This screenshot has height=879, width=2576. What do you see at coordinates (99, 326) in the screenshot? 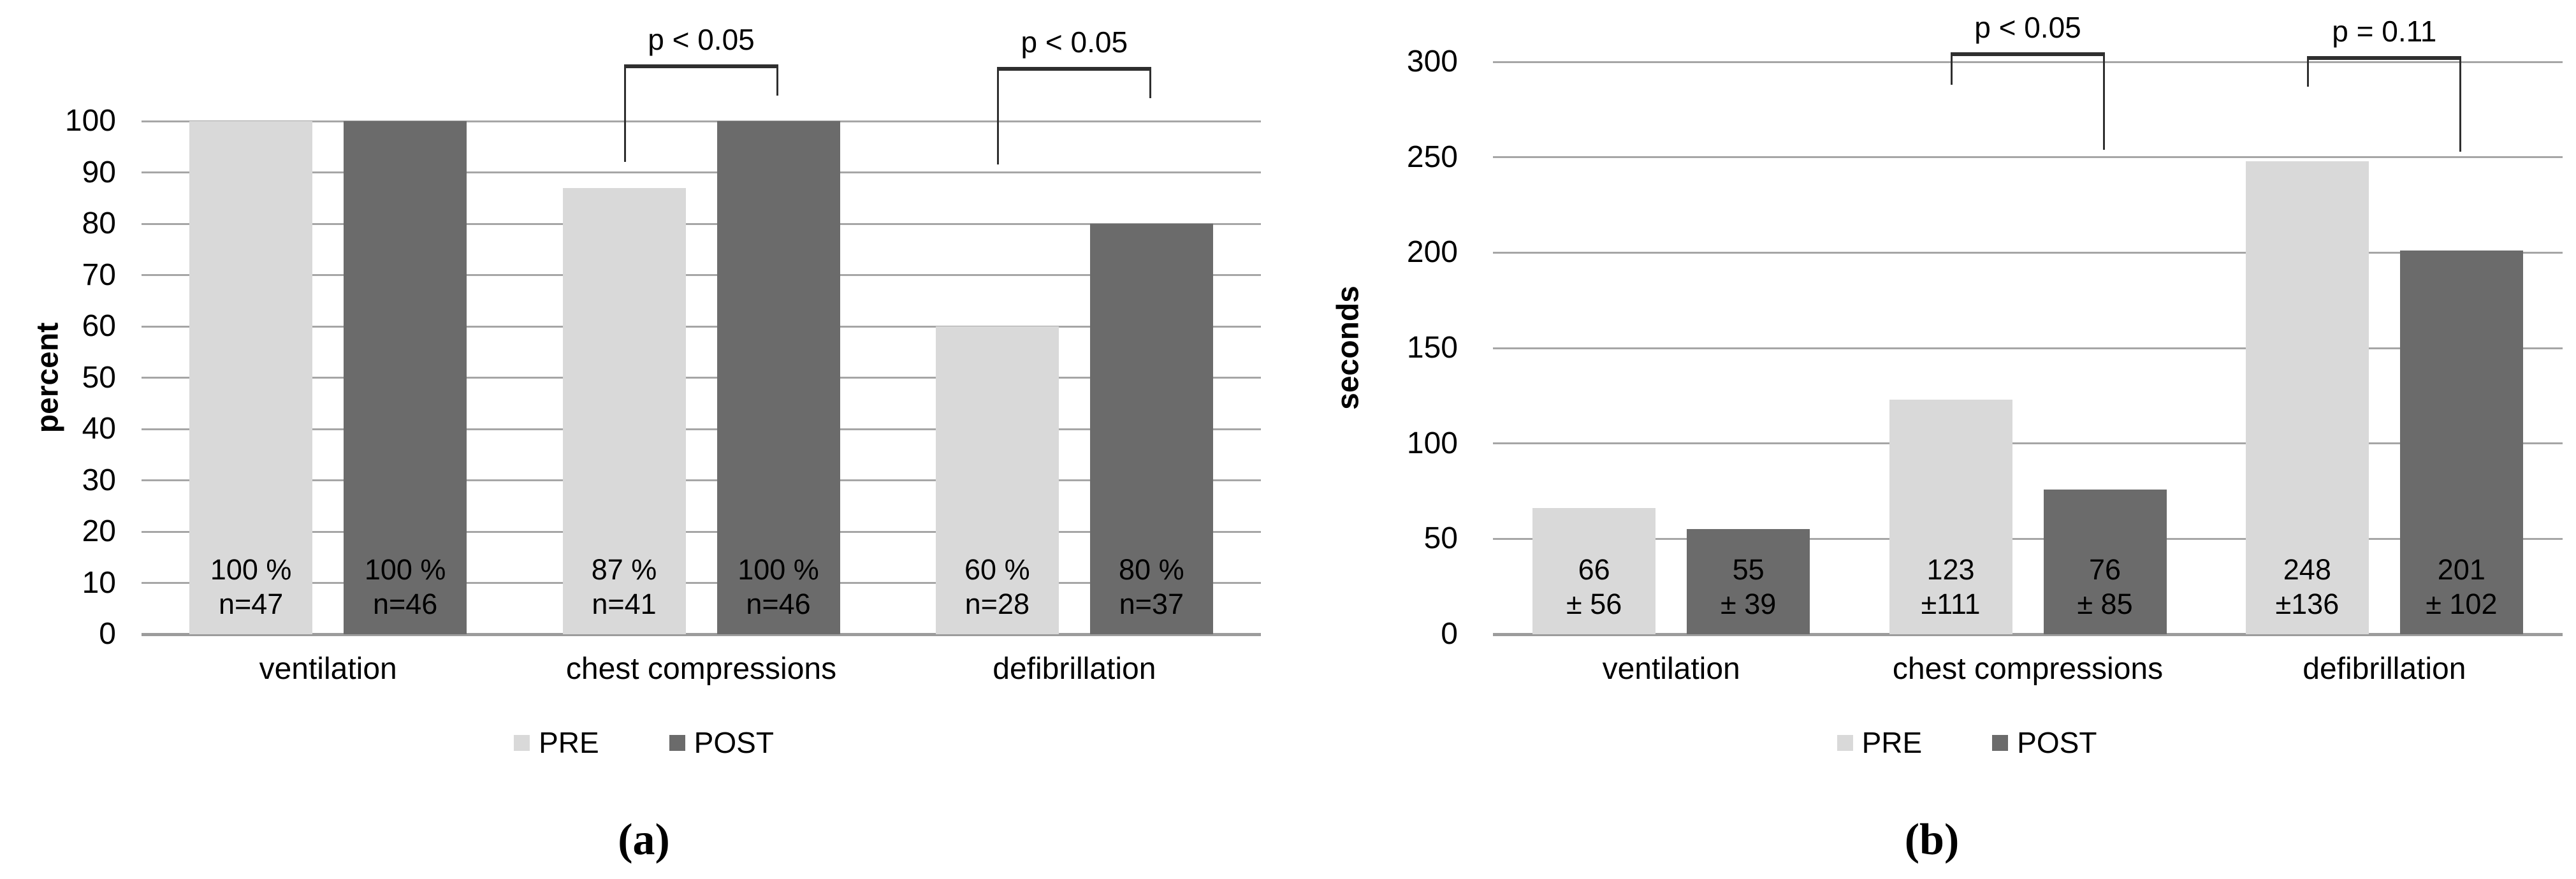
I see `y-tick-label-60: 60` at bounding box center [99, 326].